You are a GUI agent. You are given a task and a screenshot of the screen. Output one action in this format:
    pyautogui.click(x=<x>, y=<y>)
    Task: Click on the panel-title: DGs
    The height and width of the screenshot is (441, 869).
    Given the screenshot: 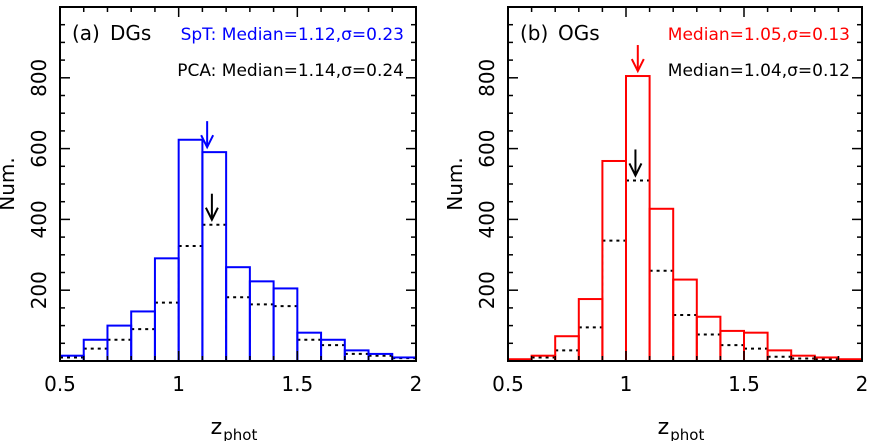 What is the action you would take?
    pyautogui.click(x=130, y=33)
    